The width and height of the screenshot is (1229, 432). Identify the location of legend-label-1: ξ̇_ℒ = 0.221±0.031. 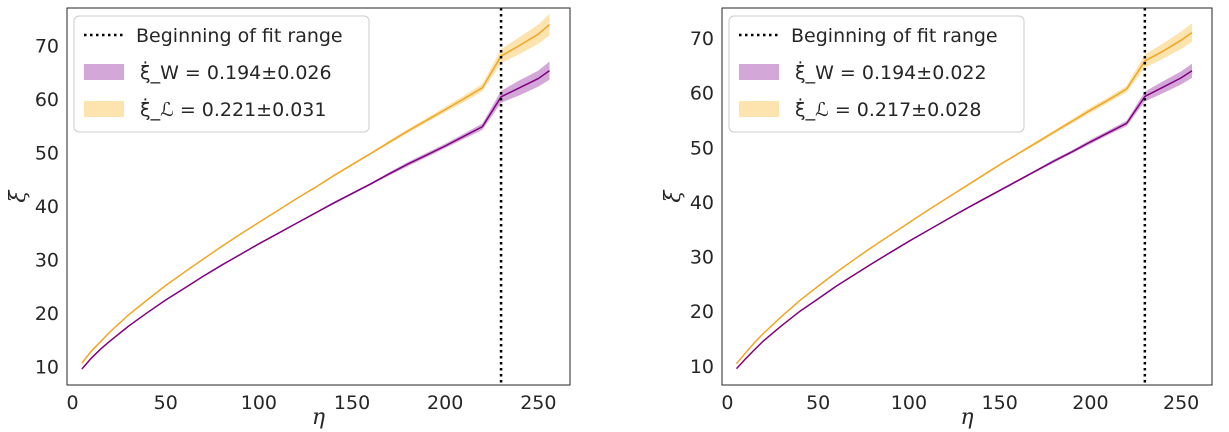
(233, 109).